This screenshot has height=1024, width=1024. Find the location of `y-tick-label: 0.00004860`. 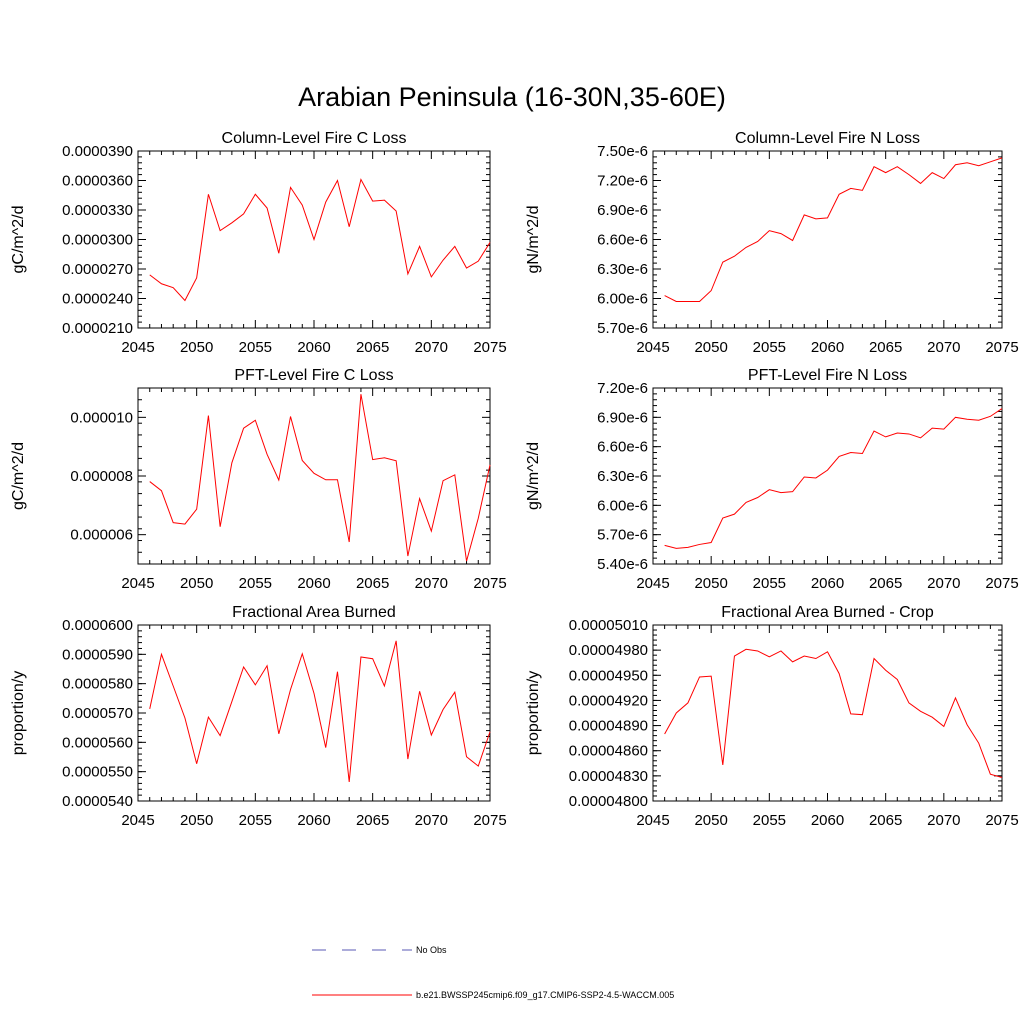

y-tick-label: 0.00004860 is located at coordinates (608, 751).